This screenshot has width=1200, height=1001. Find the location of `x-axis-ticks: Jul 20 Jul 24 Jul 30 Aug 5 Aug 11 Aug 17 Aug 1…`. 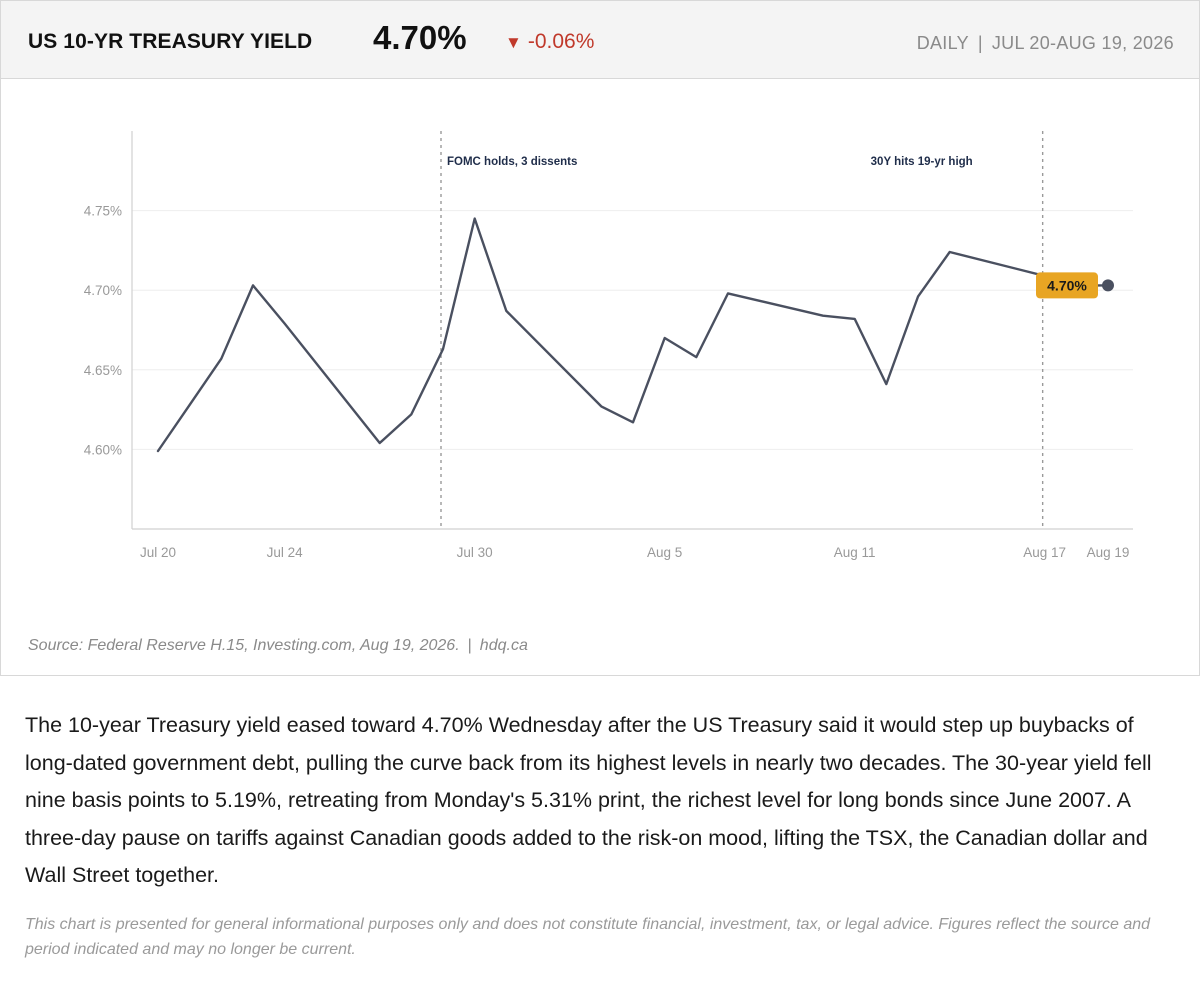

x-axis-ticks: Jul 20 Jul 24 Jul 30 Aug 5 Aug 11 Aug 17 Aug 1… is located at coordinates (634, 552).